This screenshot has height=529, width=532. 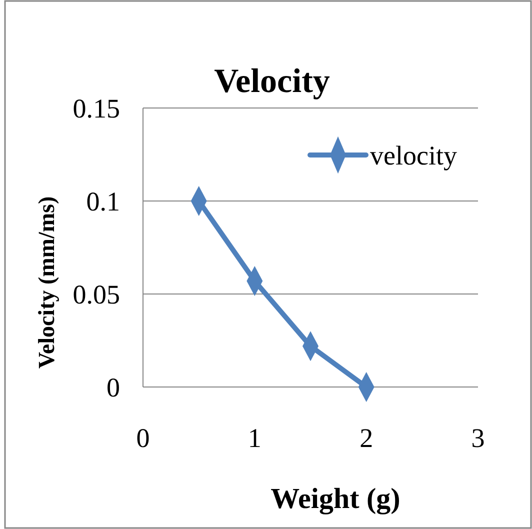 I want to click on x-tick-label: 0, so click(x=143, y=438).